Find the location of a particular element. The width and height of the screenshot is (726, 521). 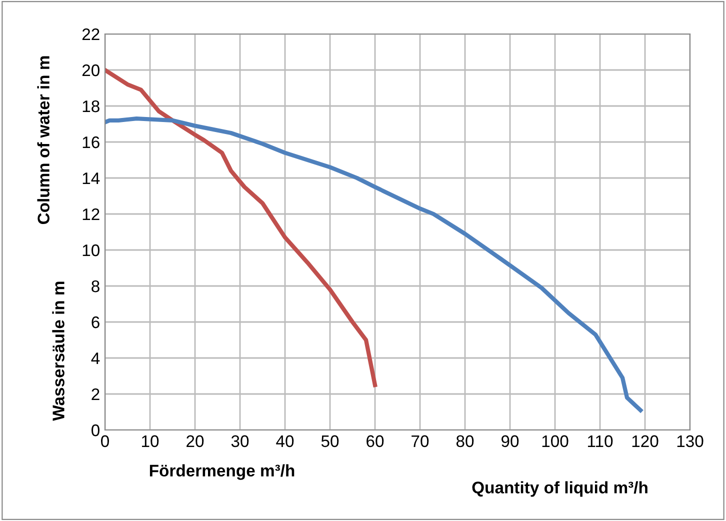

x-tick-label: 30 is located at coordinates (240, 441).